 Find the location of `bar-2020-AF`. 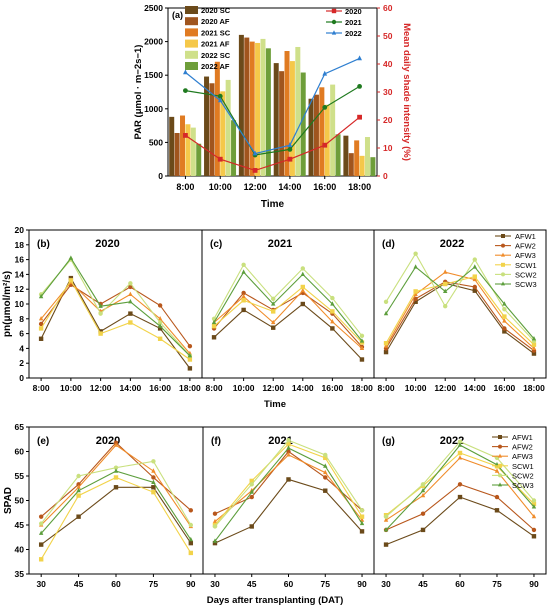

bar-2020-AF is located at coordinates (282, 123).